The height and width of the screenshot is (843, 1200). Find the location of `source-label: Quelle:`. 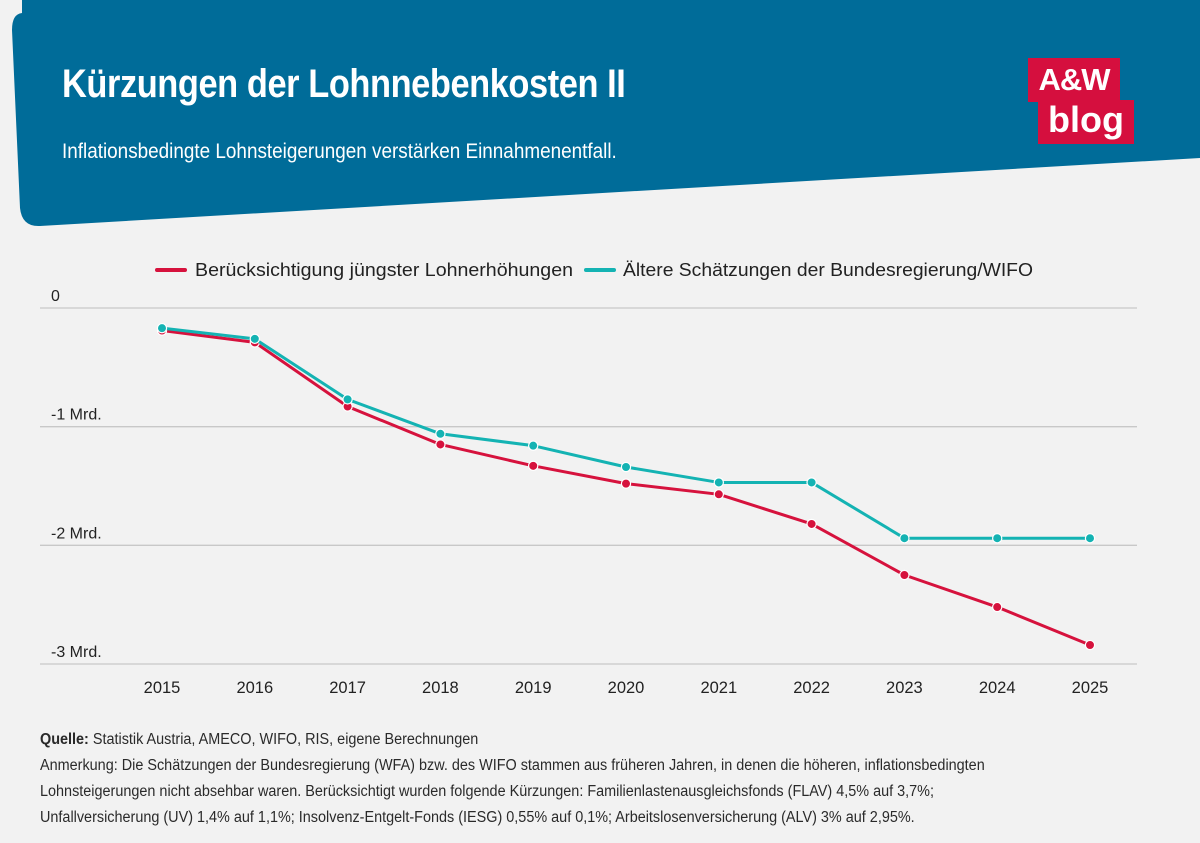

source-label: Quelle: is located at coordinates (64, 739).